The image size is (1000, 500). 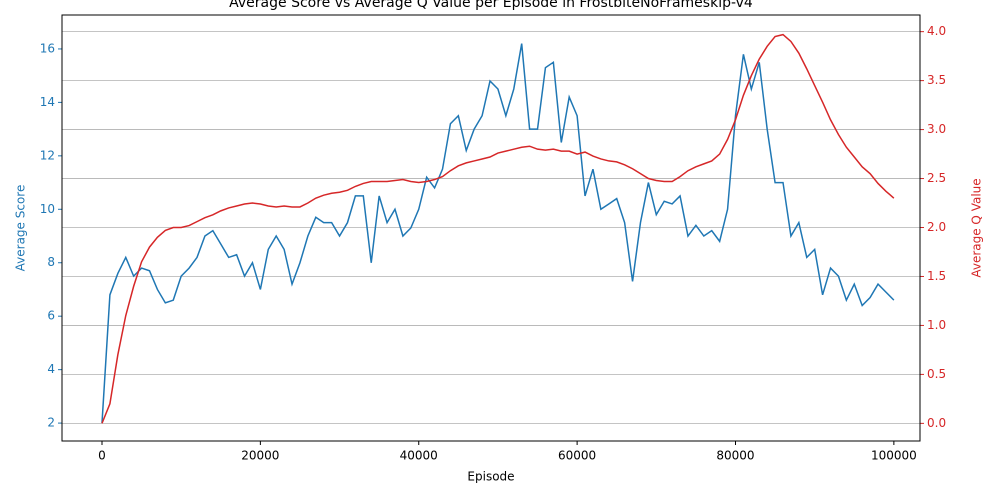 I want to click on y2-tick-label: 3.5, so click(x=936, y=80).